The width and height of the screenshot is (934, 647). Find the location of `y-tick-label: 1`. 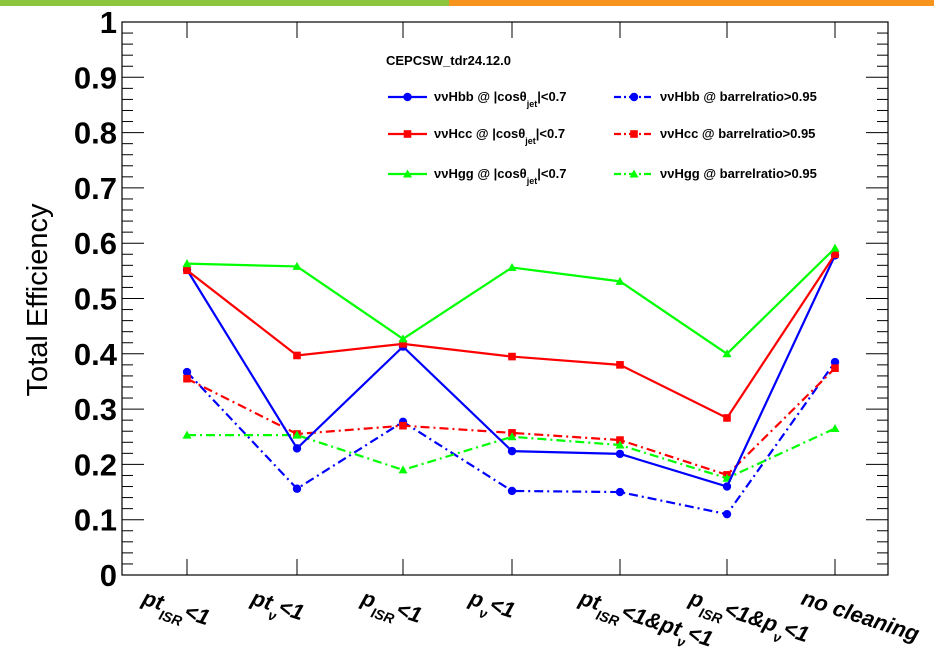

y-tick-label: 1 is located at coordinates (108, 22).